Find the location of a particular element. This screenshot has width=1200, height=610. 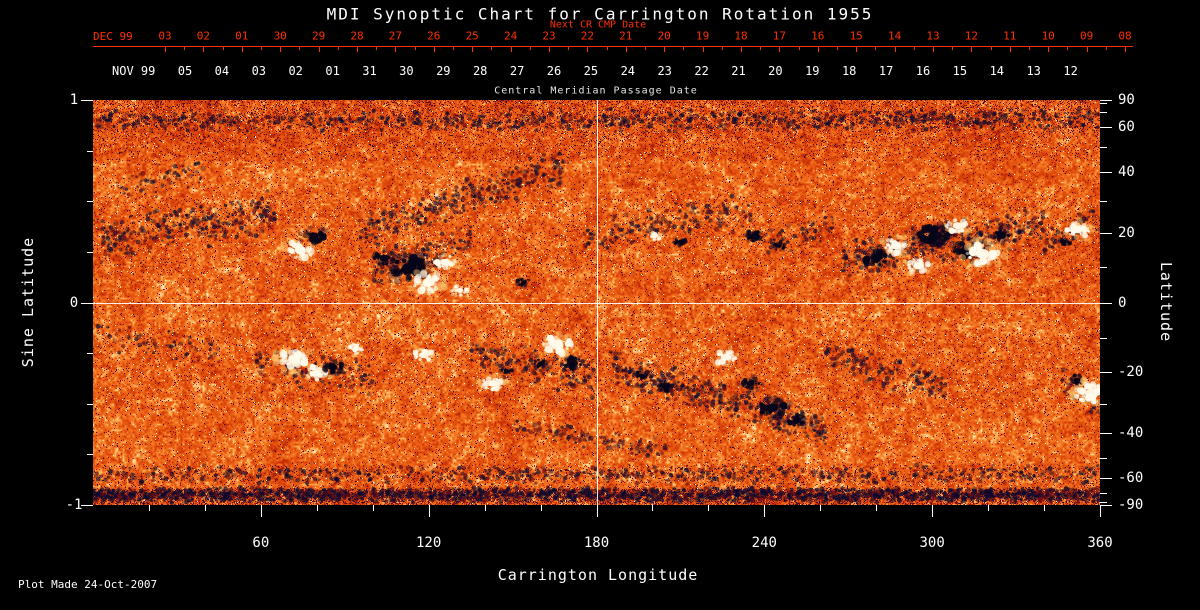

next-cr-date-label: 28 is located at coordinates (357, 36).